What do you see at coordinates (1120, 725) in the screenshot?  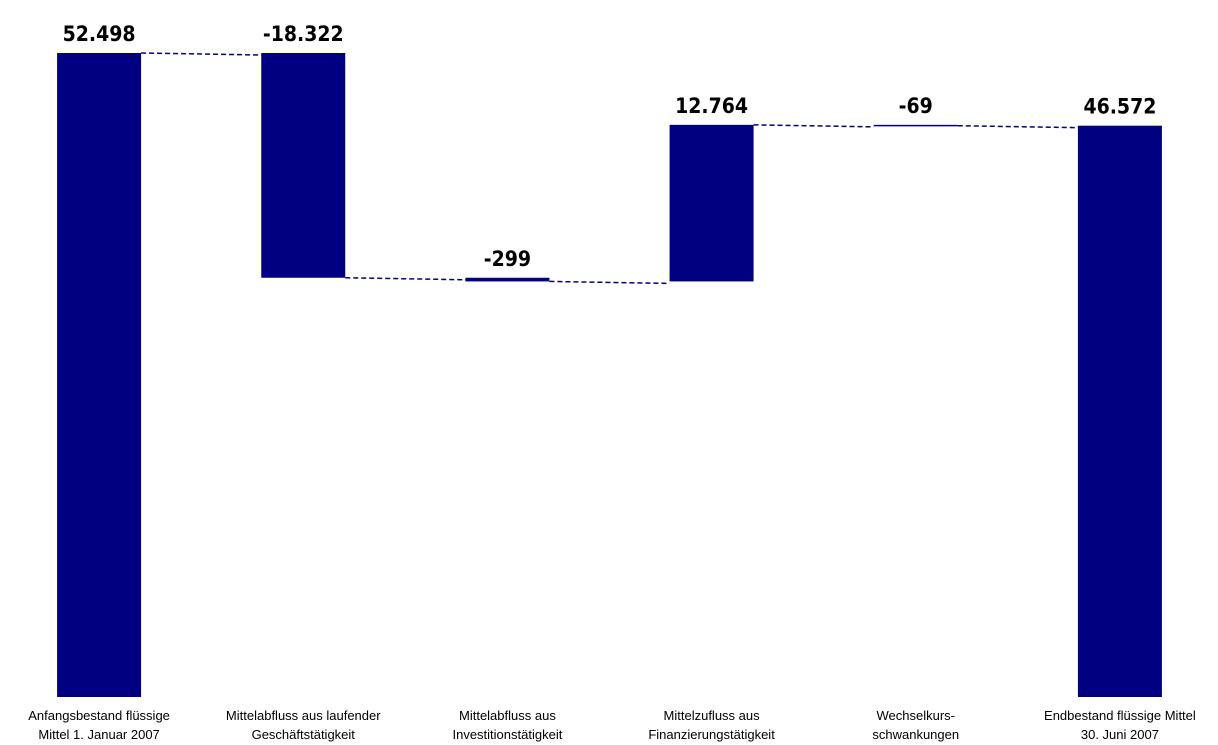 I see `x-tick-label: Endbestand flüssige Mittel 30. Juni 2007` at bounding box center [1120, 725].